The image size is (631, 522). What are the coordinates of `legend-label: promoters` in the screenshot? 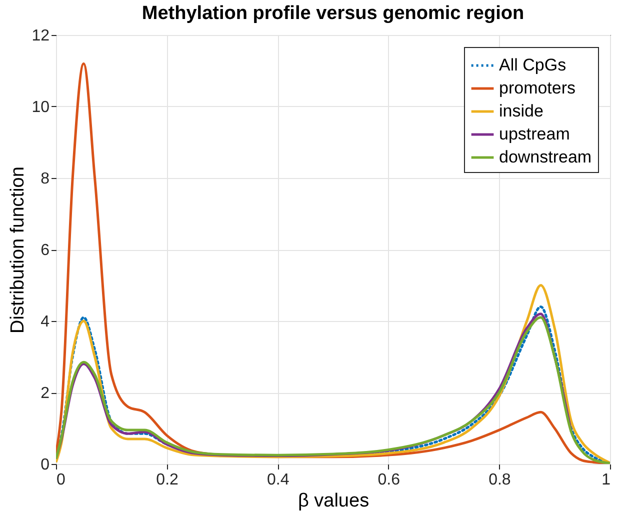 It's located at (537, 88).